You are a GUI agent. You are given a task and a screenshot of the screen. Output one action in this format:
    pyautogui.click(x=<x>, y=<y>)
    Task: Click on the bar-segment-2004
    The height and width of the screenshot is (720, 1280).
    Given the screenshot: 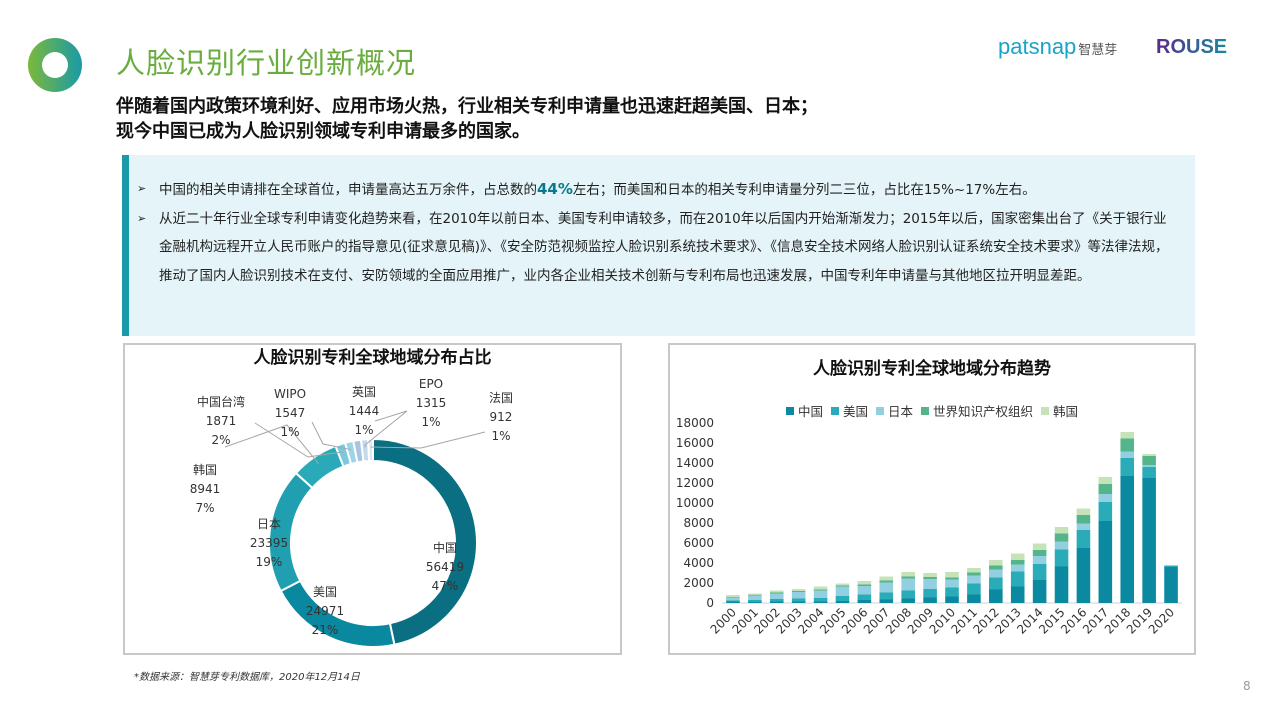 What is the action you would take?
    pyautogui.click(x=820, y=600)
    